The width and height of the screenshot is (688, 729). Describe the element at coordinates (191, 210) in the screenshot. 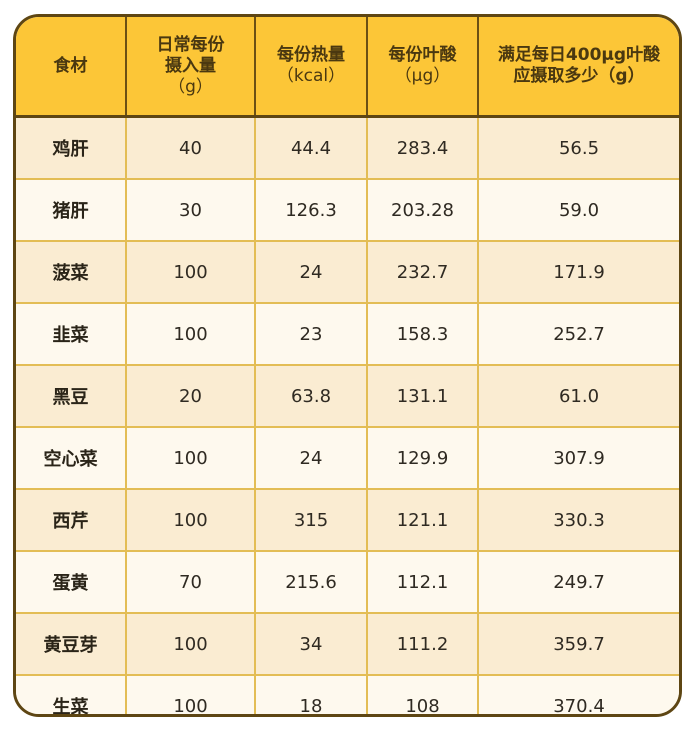

I see `cell-serving: 30` at that location.